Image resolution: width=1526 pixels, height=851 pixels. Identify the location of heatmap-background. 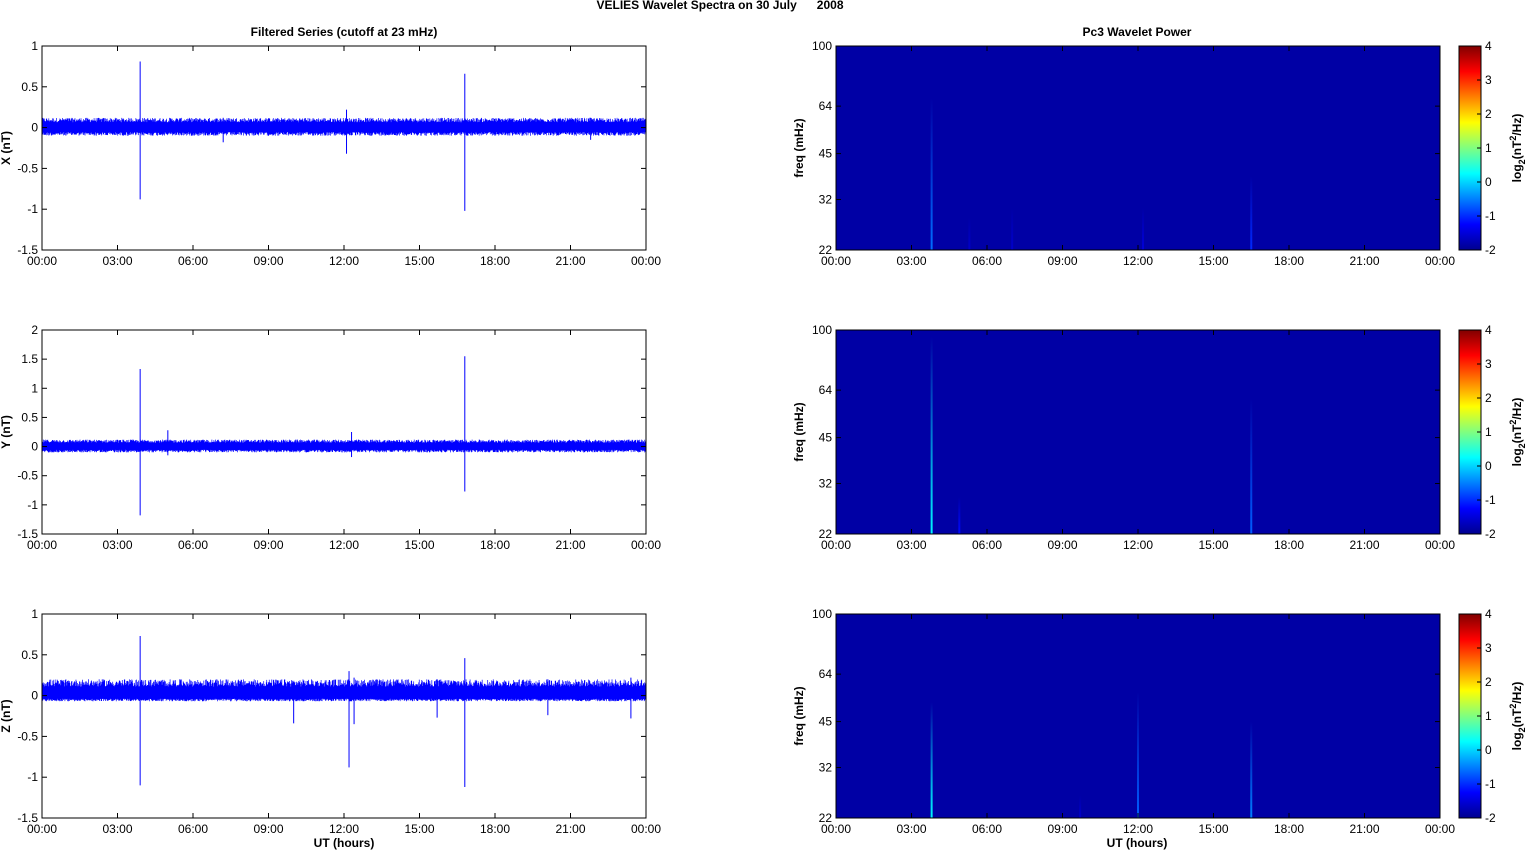
(1138, 432).